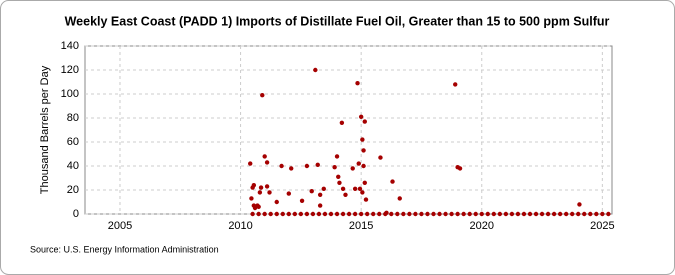 Image resolution: width=675 pixels, height=275 pixels. I want to click on x-tick-label: 2020, so click(482, 226).